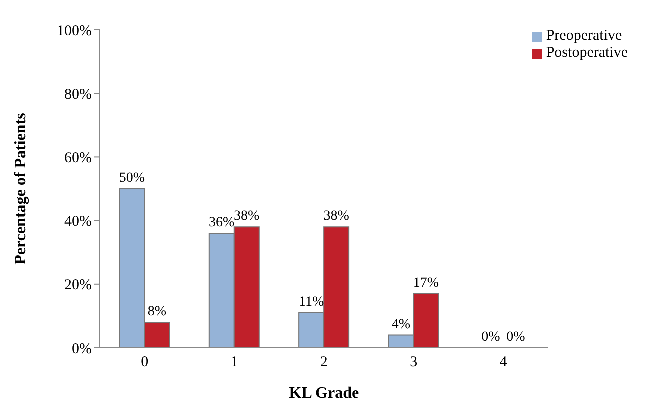 Image resolution: width=658 pixels, height=415 pixels. I want to click on y-axis-title: Percentage of Patients, so click(21, 189).